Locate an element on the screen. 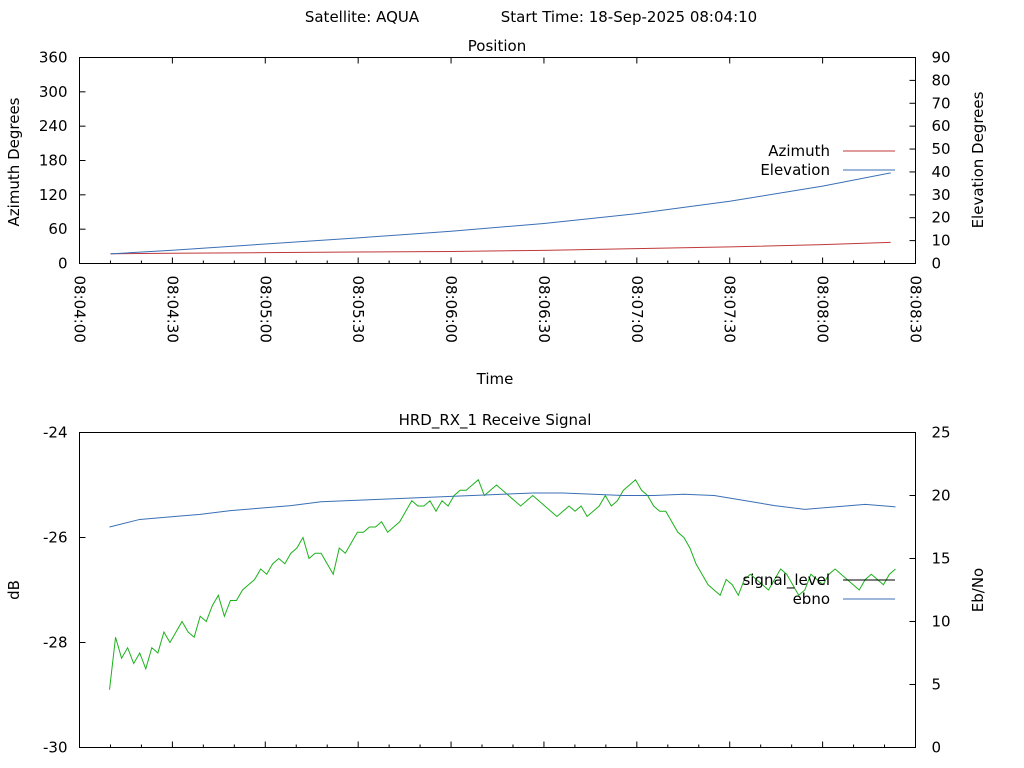  start-time-label: Start Time: 18-Sep-2025 08:04:10 is located at coordinates (629, 17).